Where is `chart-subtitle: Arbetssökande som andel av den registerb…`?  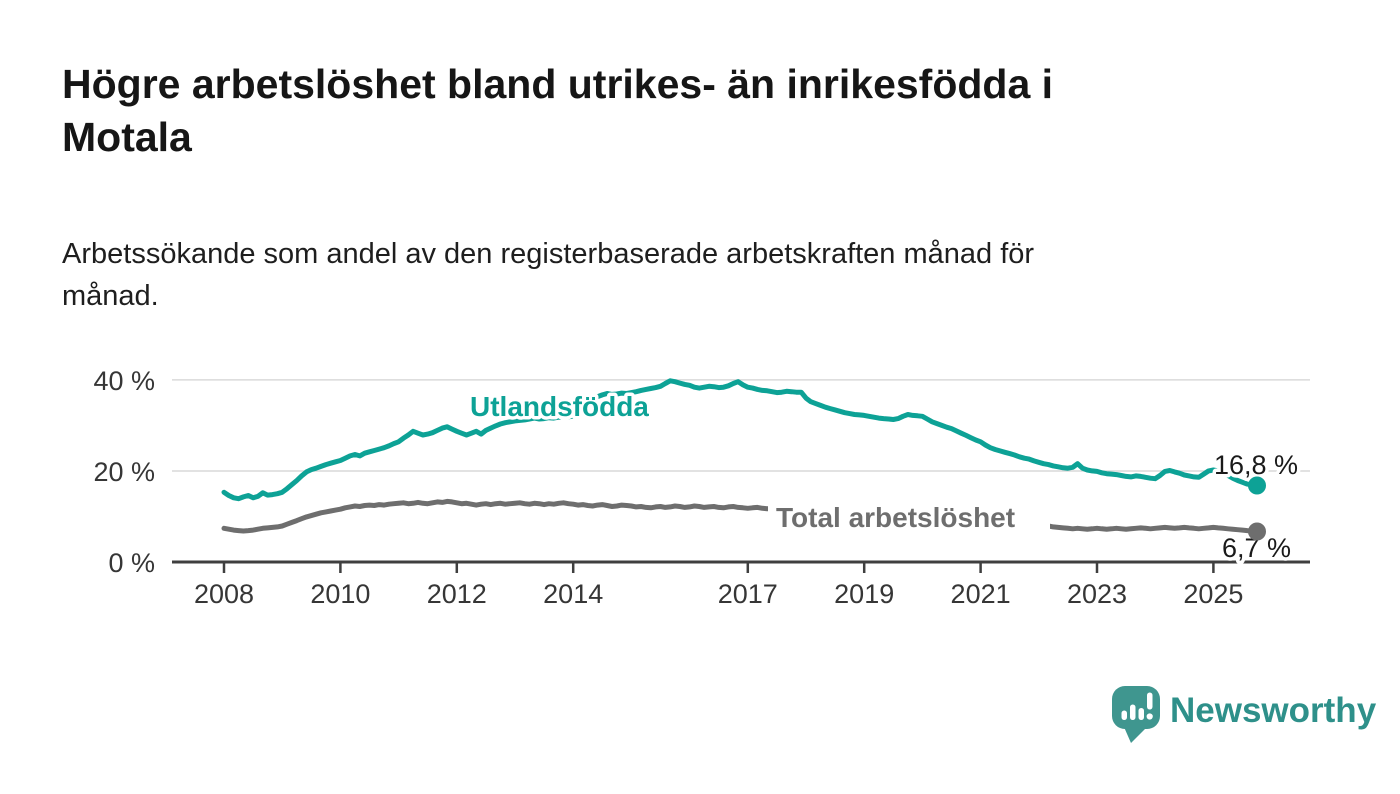 chart-subtitle: Arbetssökande som andel av den registerb… is located at coordinates (672, 275).